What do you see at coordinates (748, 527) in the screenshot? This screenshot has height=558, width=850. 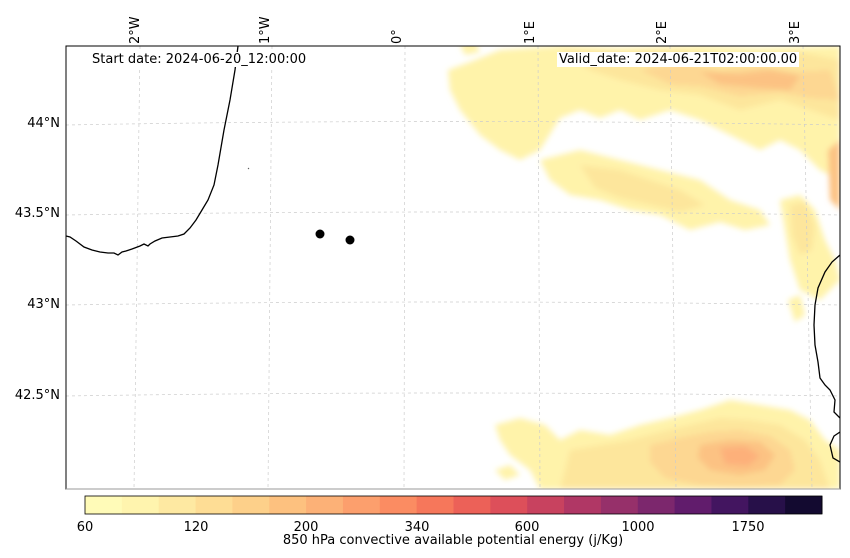 I see `colorbar-tick-1750: 1750` at bounding box center [748, 527].